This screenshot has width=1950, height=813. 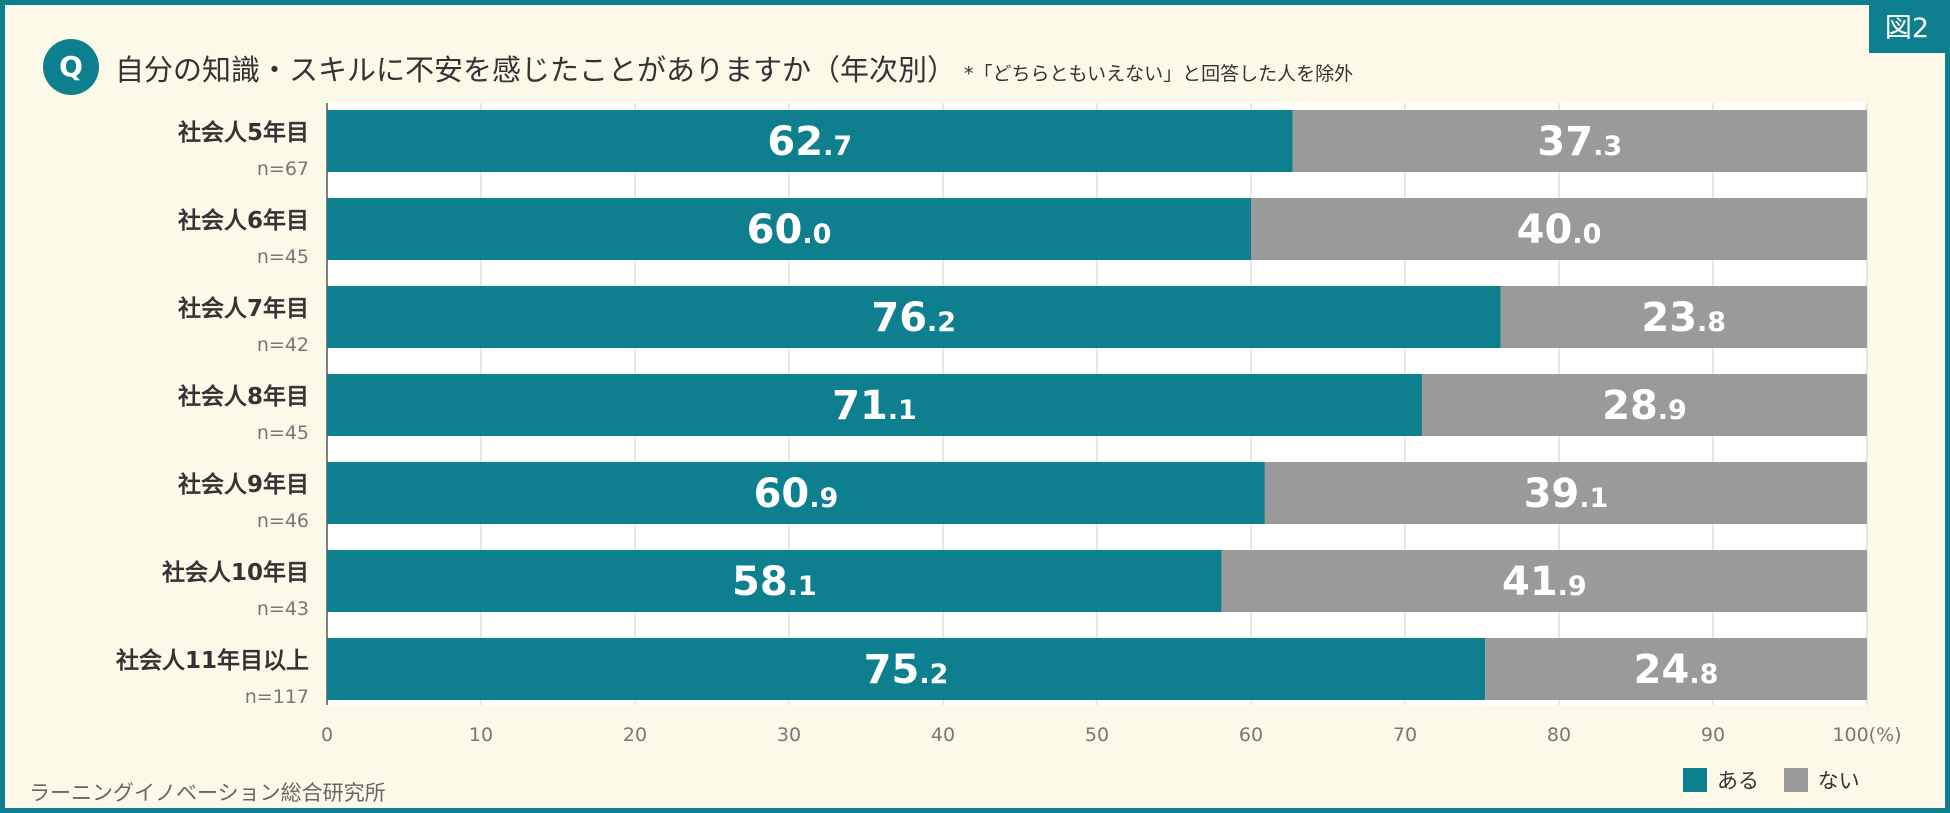 I want to click on data-label: 23.8, so click(x=1683, y=318).